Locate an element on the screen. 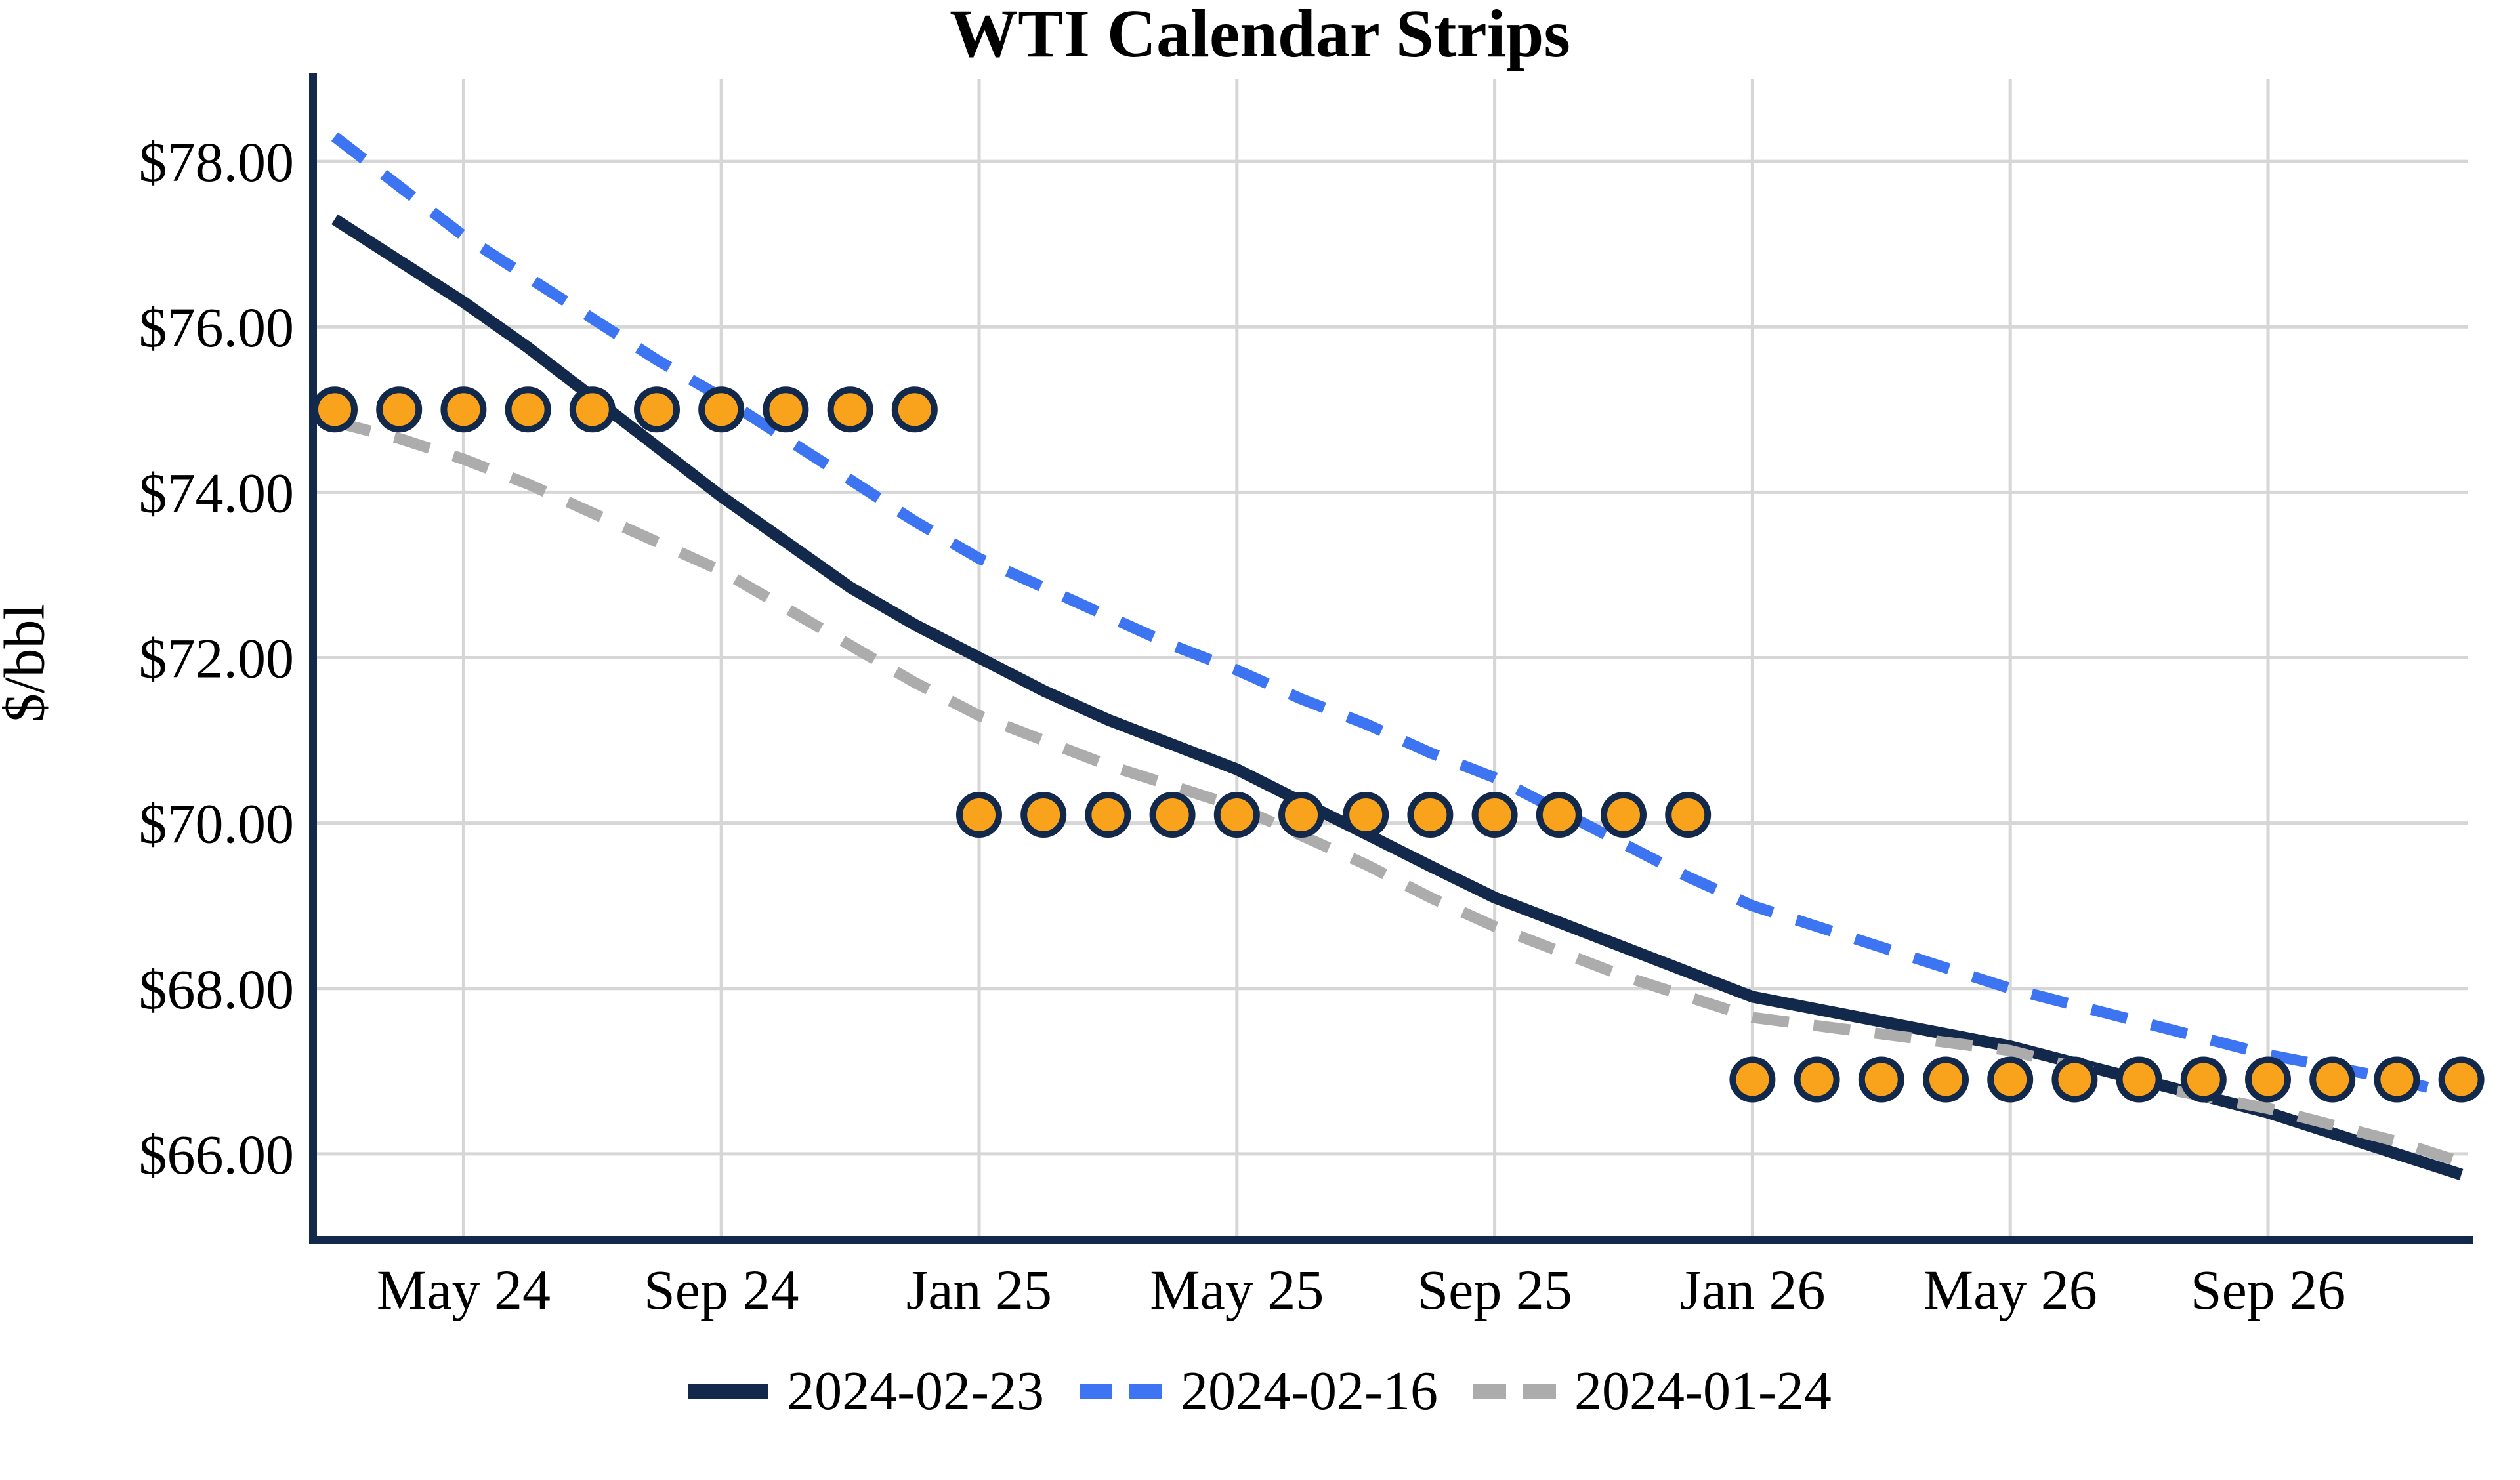 The width and height of the screenshot is (2520, 1480). y-tick-label: $74.00 is located at coordinates (217, 492).